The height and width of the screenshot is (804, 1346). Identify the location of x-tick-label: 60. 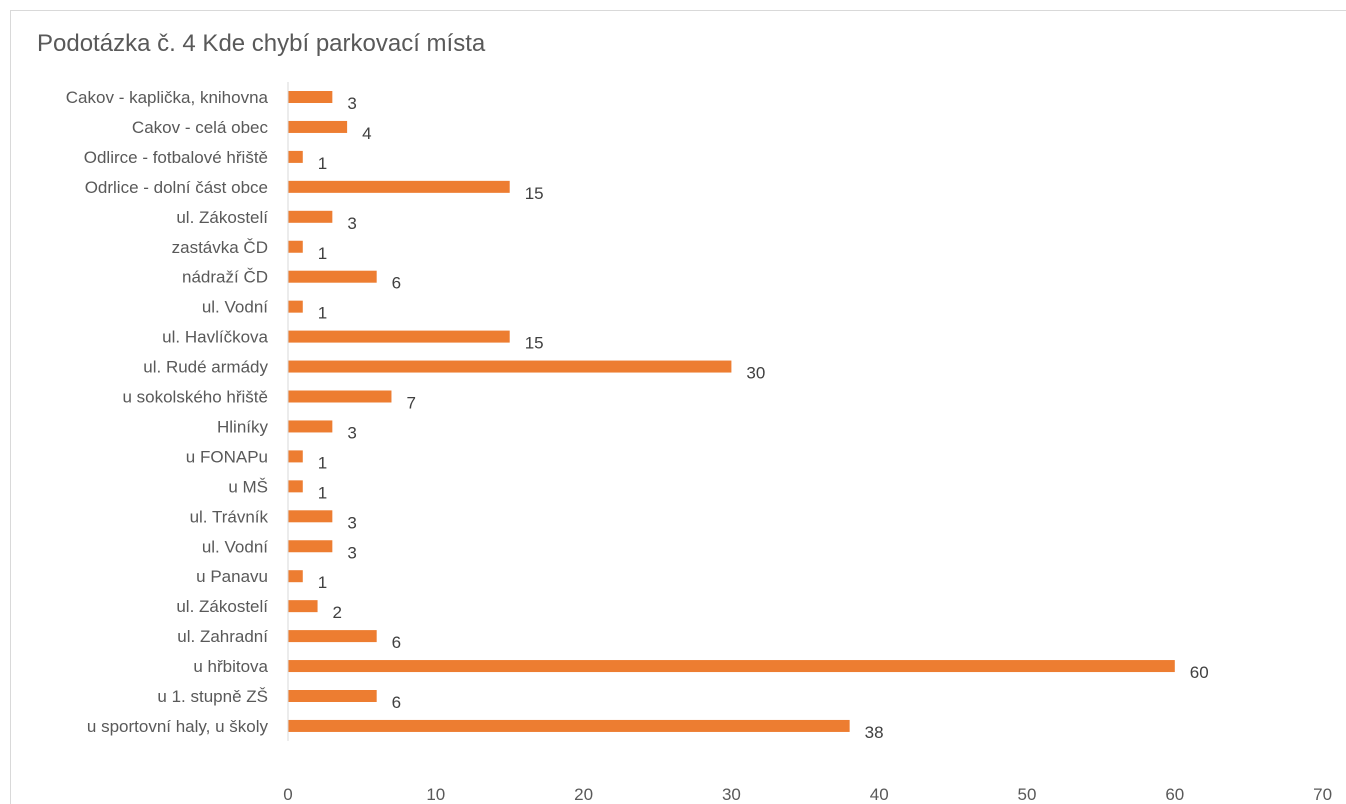
(1174, 794).